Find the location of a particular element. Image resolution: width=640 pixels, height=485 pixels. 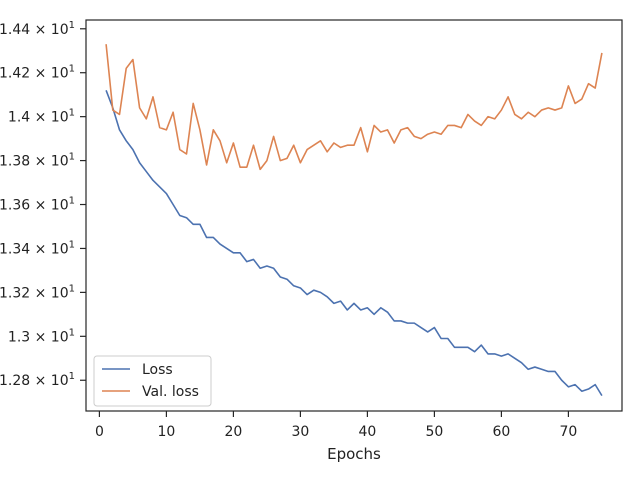

y-tick-label: 1.32 × 10¹ is located at coordinates (37, 292).